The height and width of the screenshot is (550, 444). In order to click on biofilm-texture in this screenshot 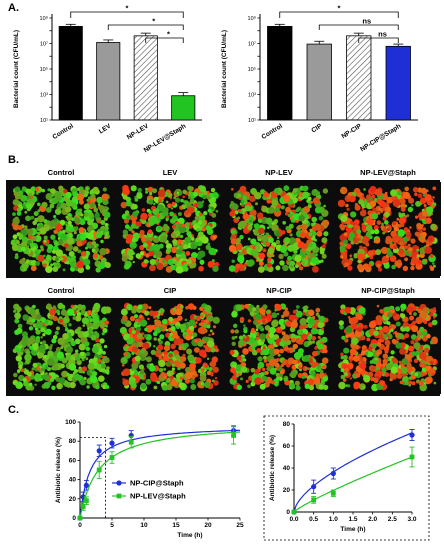, I will do `click(170, 229)`.